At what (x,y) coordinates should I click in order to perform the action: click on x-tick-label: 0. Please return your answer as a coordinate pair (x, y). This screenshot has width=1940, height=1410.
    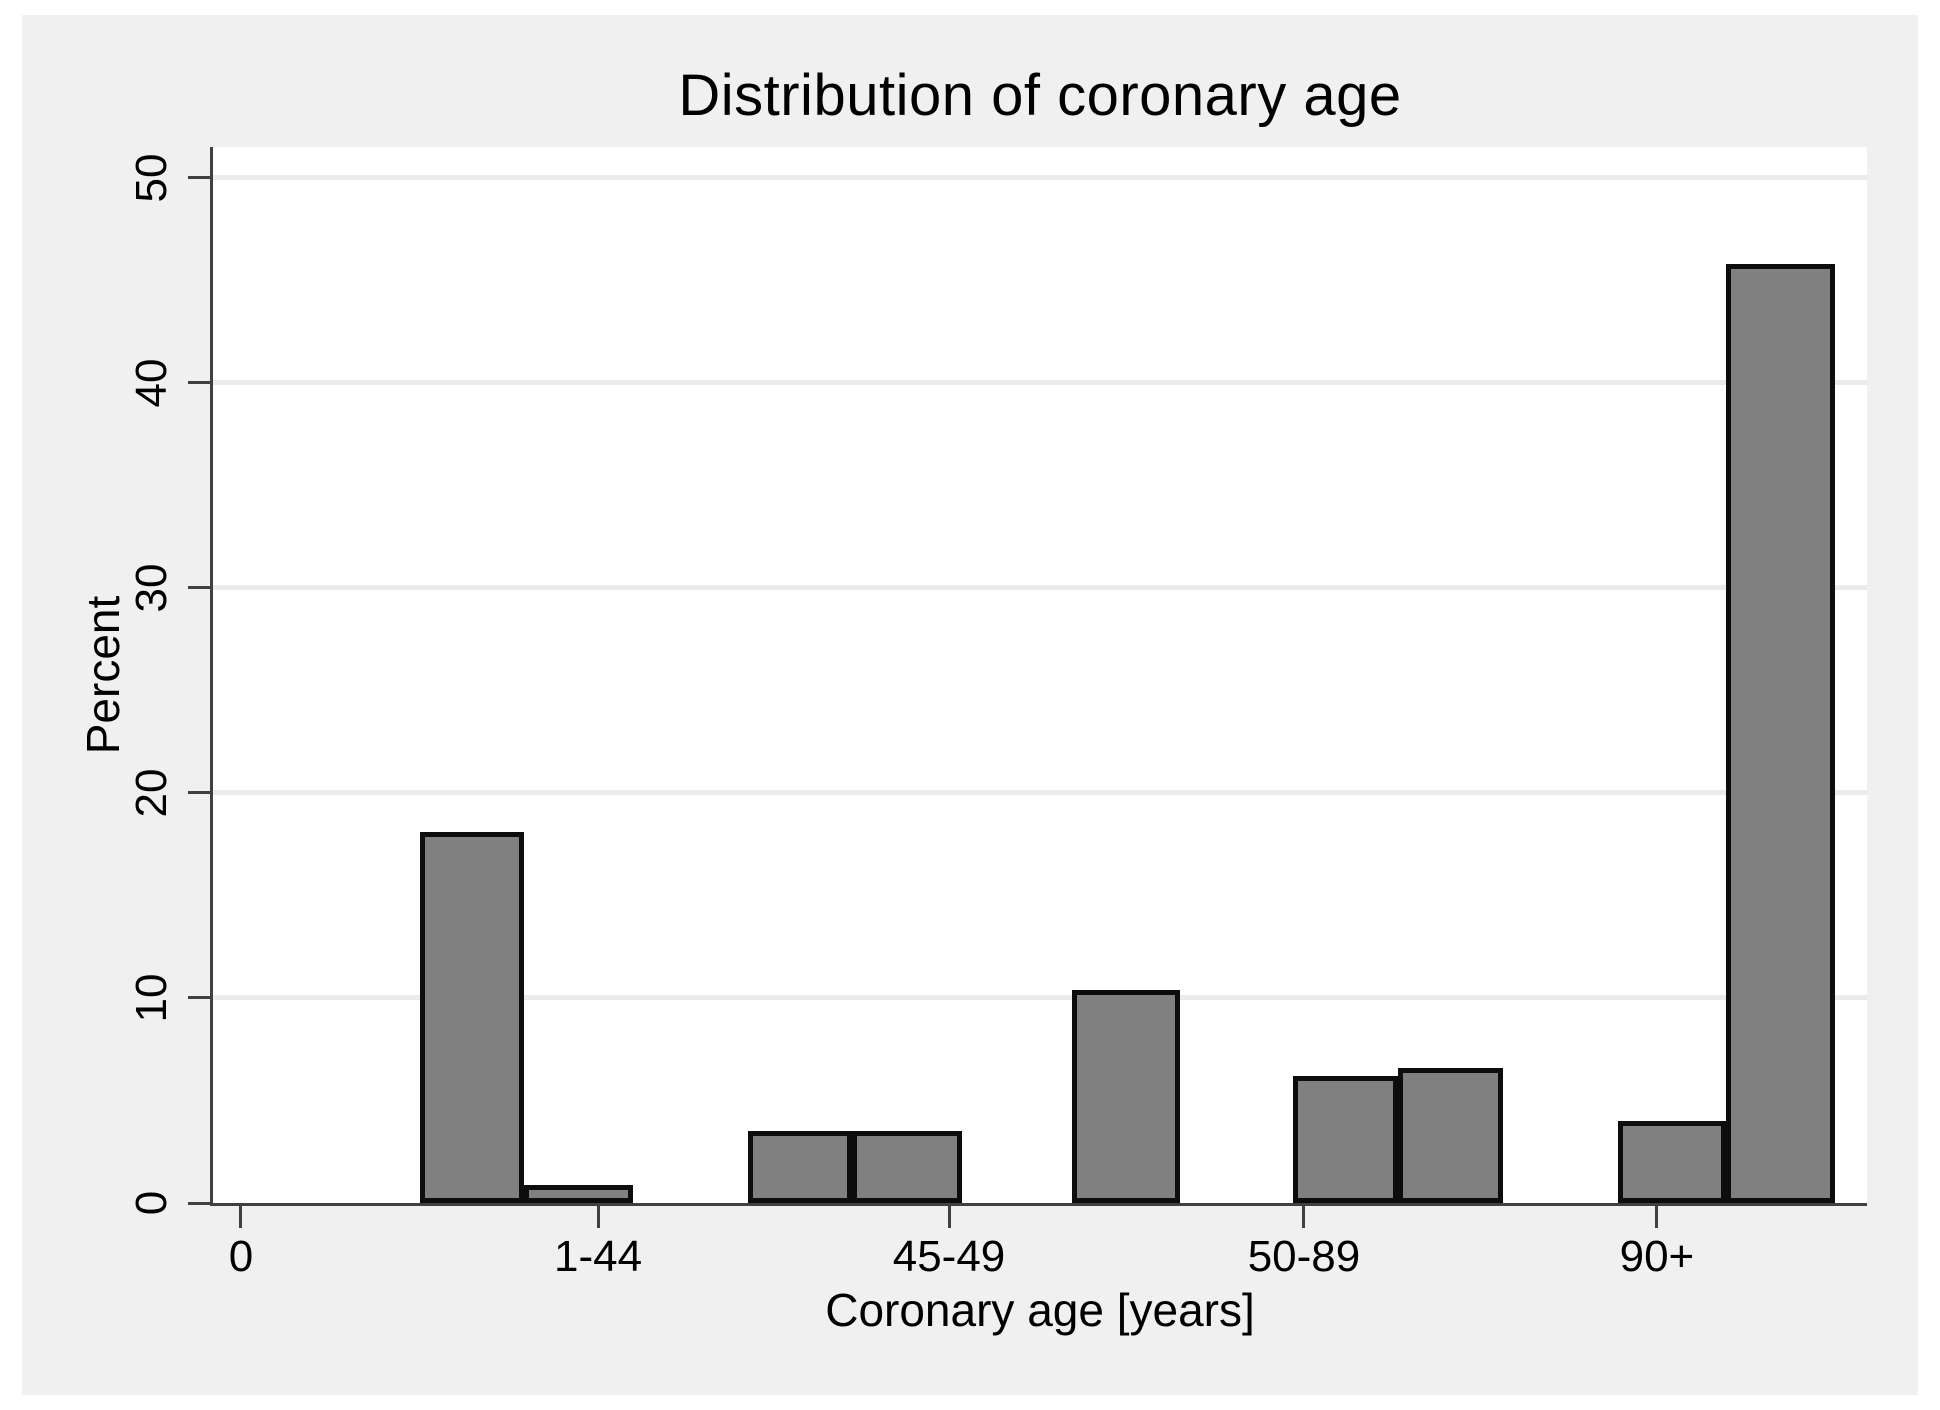
    Looking at the image, I should click on (241, 1256).